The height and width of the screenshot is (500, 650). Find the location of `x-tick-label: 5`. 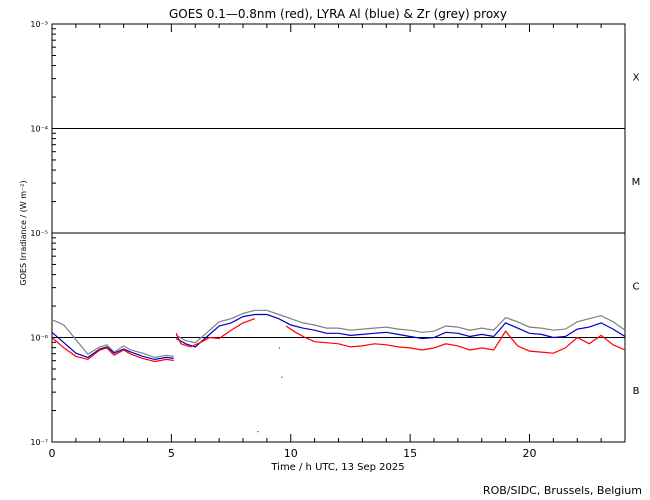

x-tick-label: 5 is located at coordinates (171, 453).